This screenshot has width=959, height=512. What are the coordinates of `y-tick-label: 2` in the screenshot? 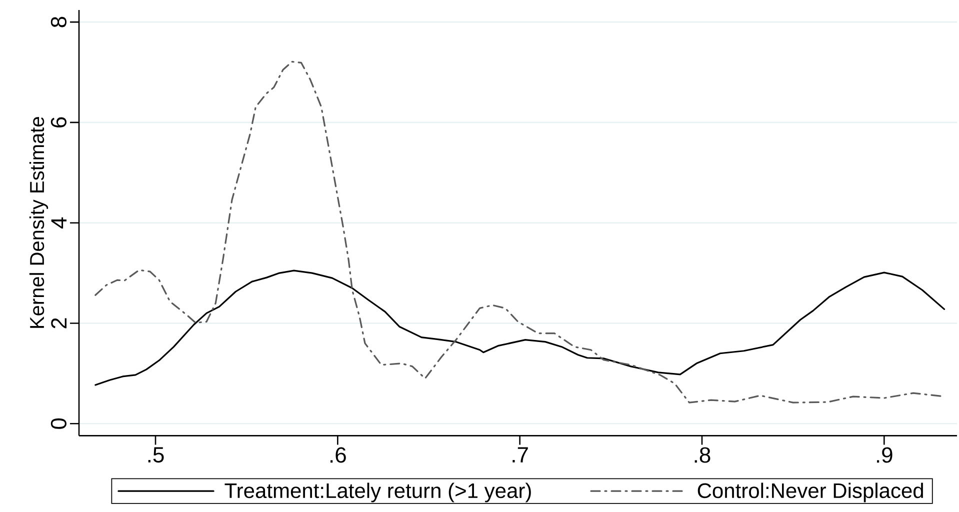 It's located at (58, 323).